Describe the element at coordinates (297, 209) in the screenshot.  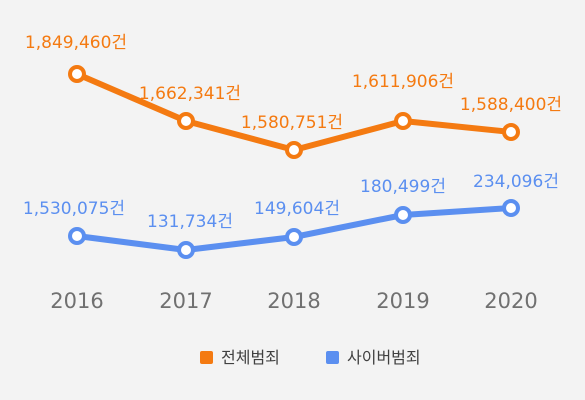
I see `data-label-cyber-2018: 149,604건` at that location.